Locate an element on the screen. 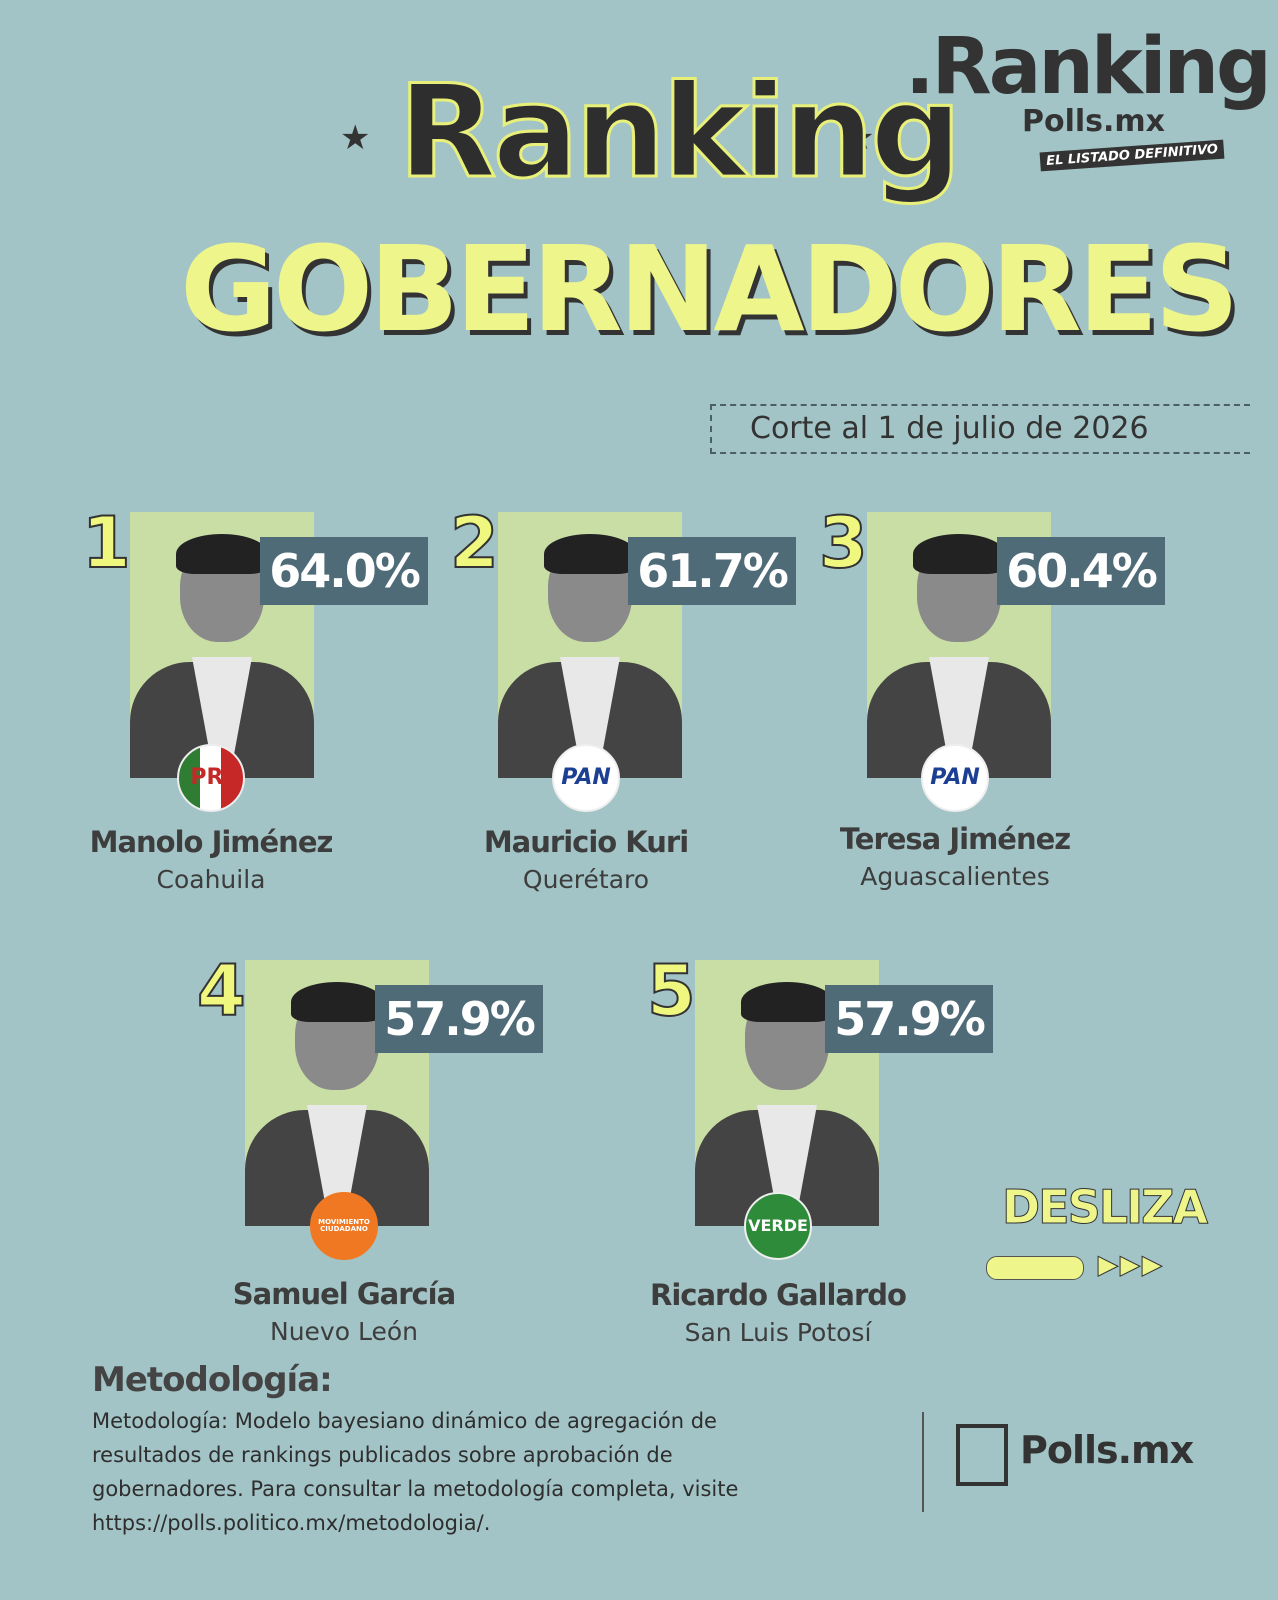 The height and width of the screenshot is (1600, 1278). percent: 60.4% is located at coordinates (1081, 571).